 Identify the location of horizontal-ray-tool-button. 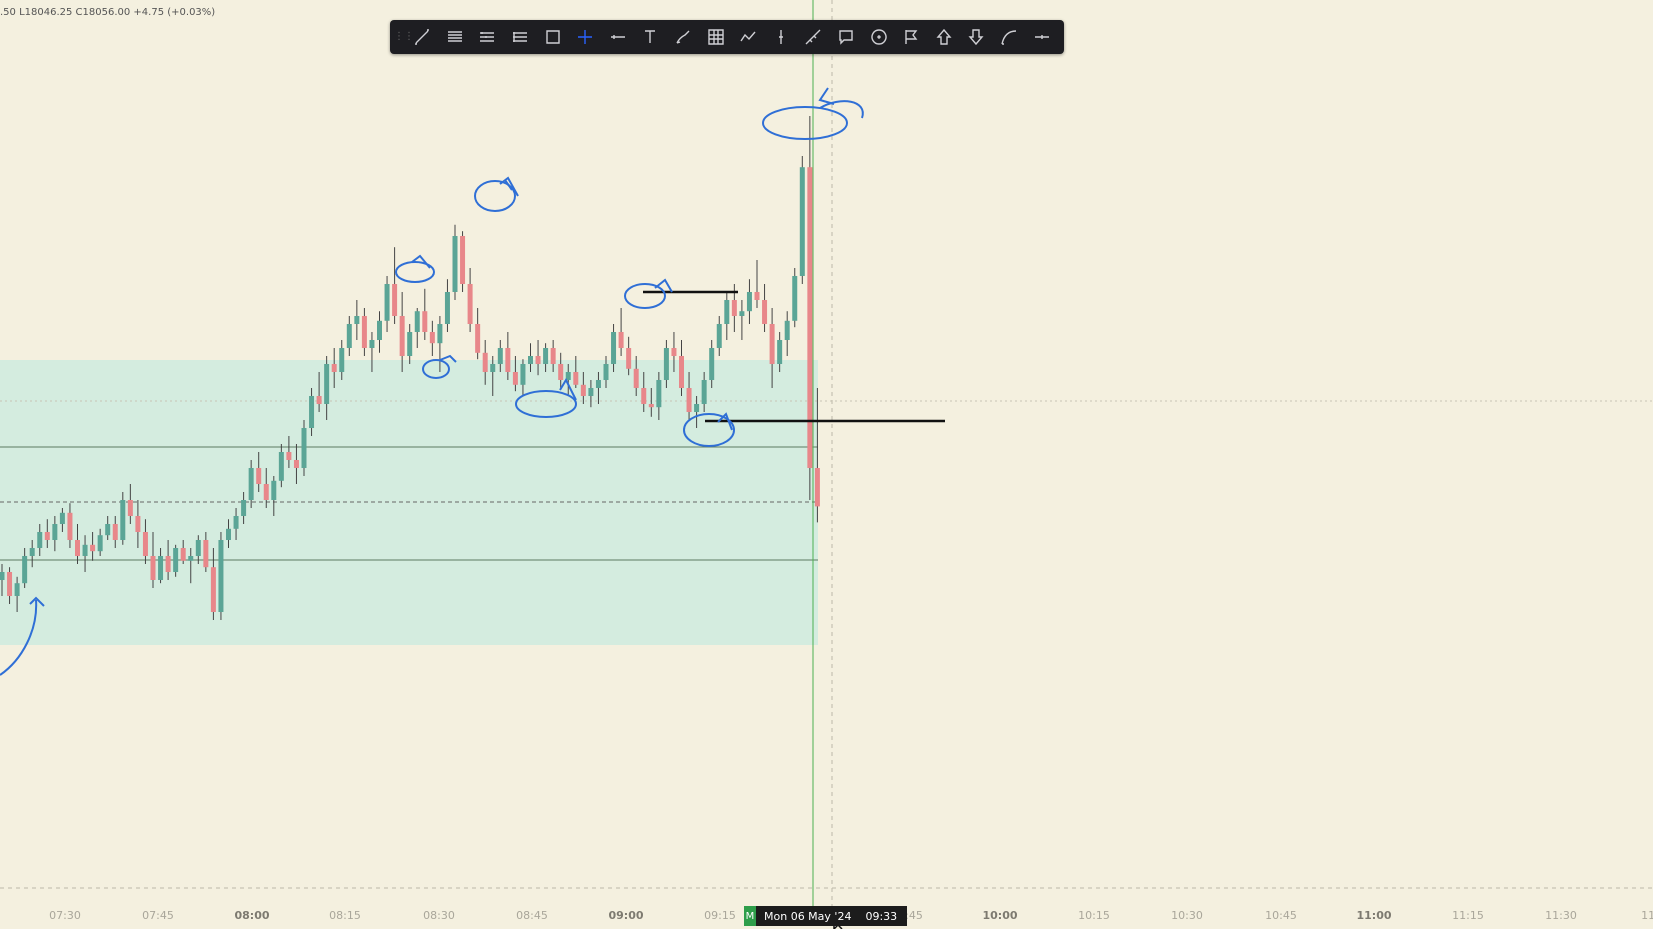
(618, 37).